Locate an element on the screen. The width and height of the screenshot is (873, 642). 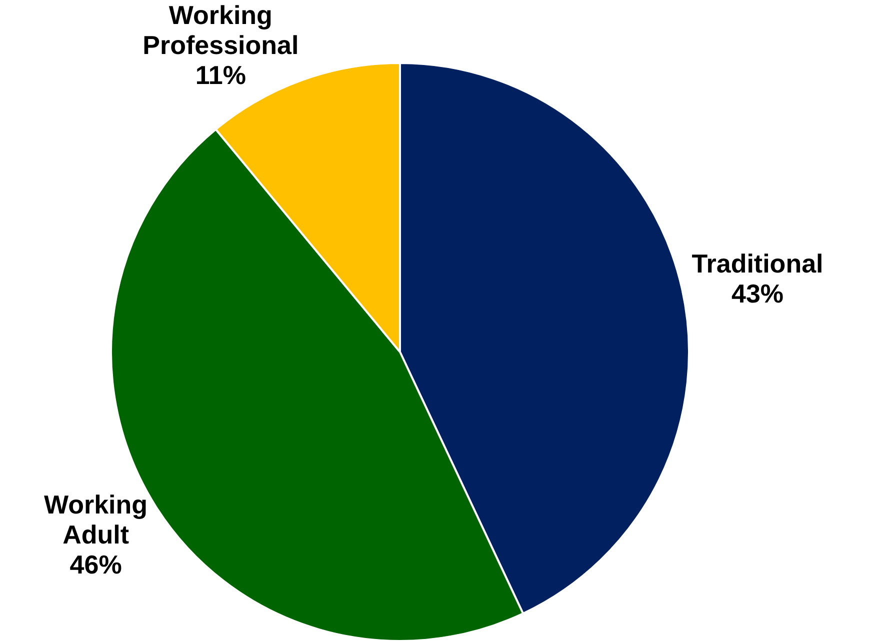
data-label: 11% is located at coordinates (220, 75).